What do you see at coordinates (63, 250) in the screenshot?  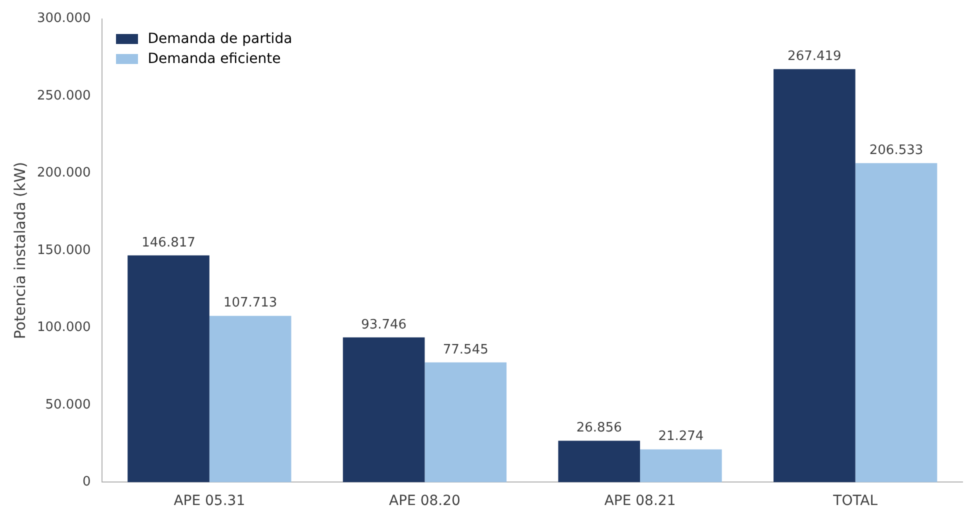 I see `y-tick-label: 150.000` at bounding box center [63, 250].